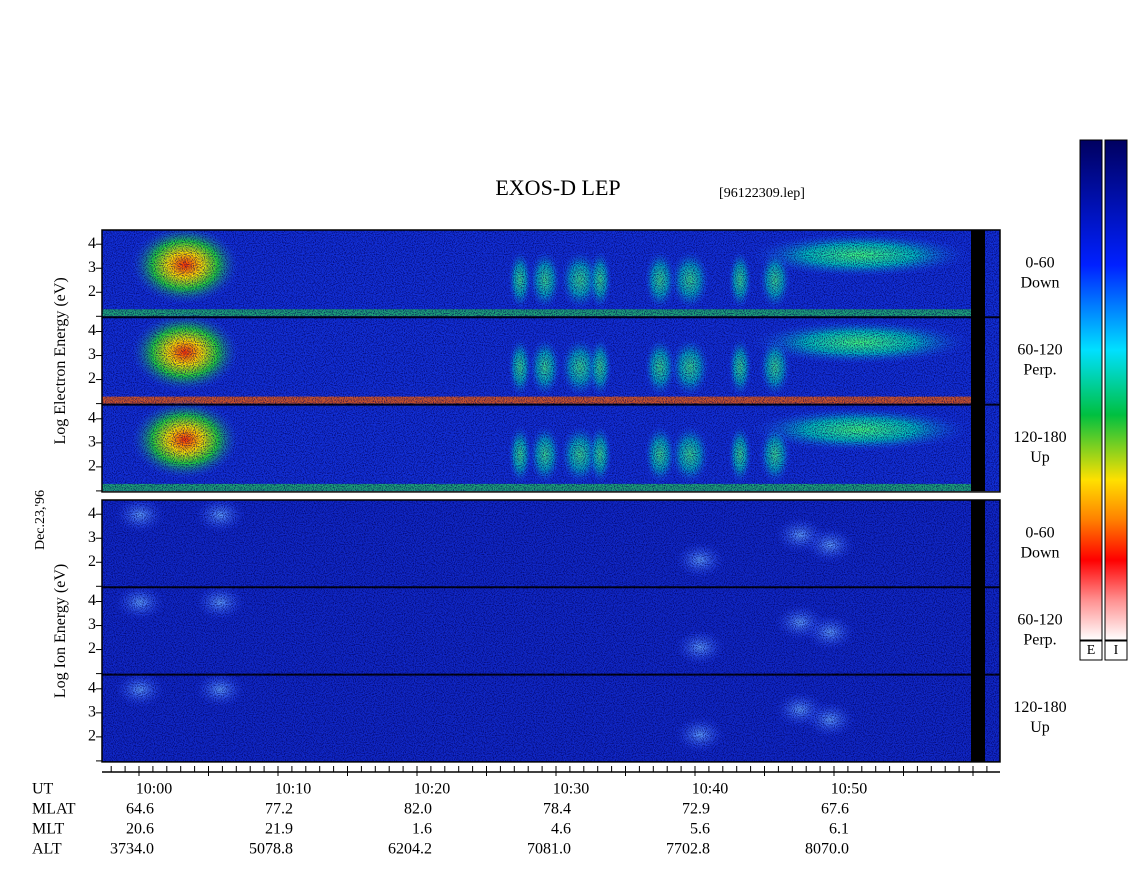  I want to click on file-name: [96122309.lep], so click(762, 193).